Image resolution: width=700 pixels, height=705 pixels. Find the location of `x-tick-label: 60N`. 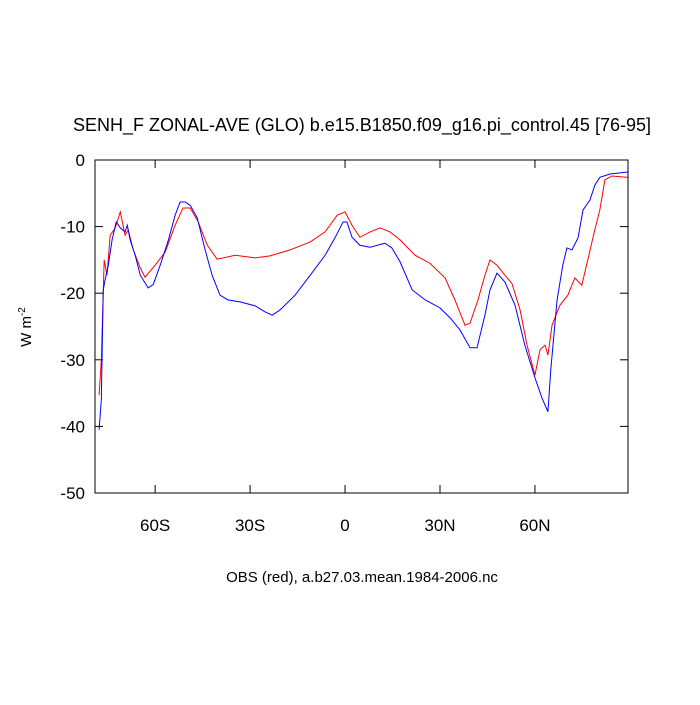

x-tick-label: 60N is located at coordinates (534, 525).